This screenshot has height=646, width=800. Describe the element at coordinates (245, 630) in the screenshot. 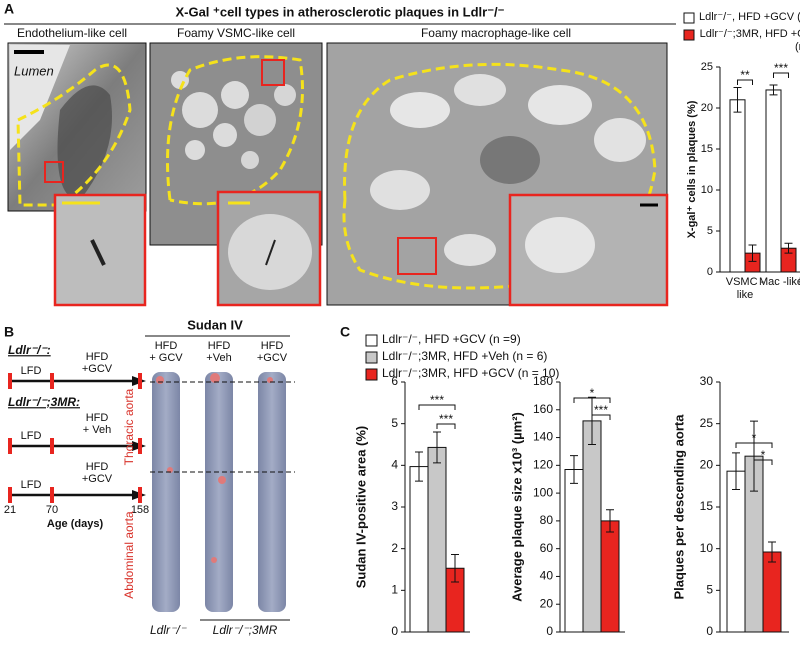

I see `genotype-label: Ldlr⁻/⁻;3MR` at that location.